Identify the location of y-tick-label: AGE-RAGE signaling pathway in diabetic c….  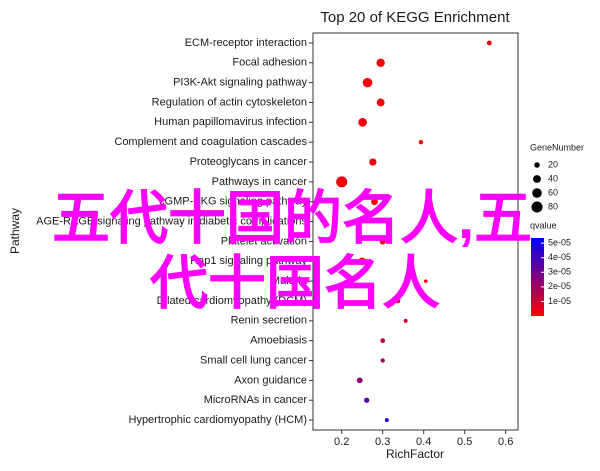
(171, 221).